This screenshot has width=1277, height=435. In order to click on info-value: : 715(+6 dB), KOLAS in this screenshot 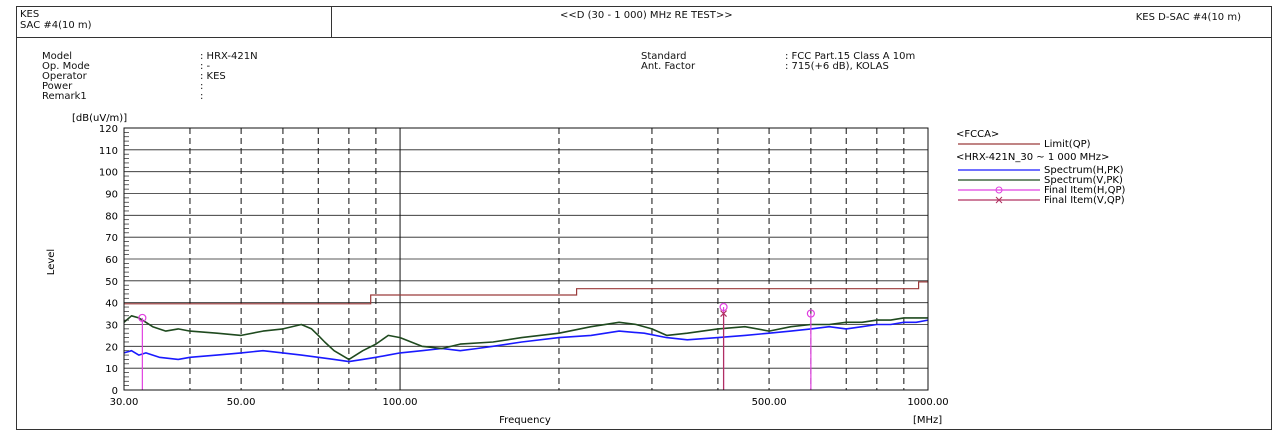, I will do `click(837, 66)`.